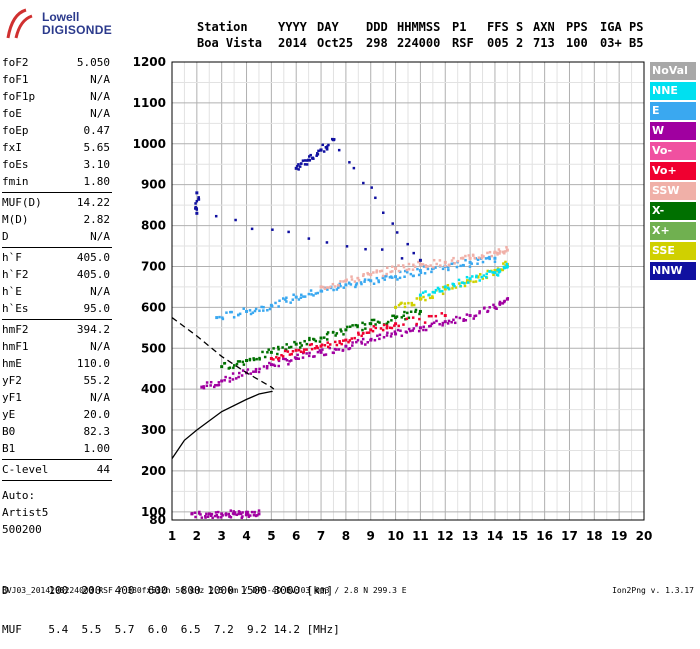 The width and height of the screenshot is (700, 649). Describe the element at coordinates (56, 96) in the screenshot. I see `param-row: foF1p N/A` at that location.